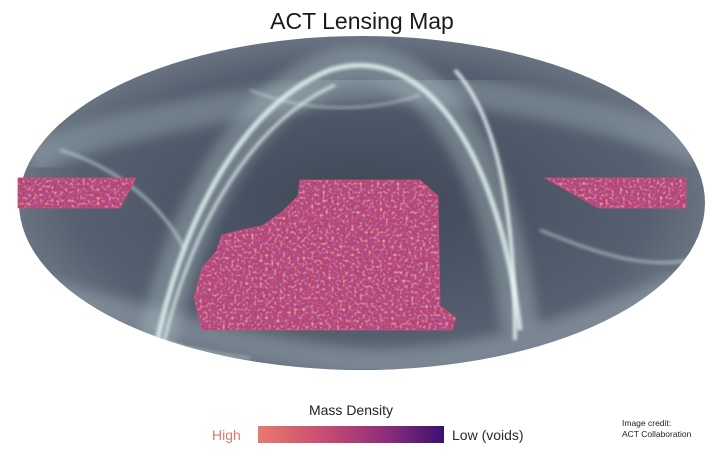 The width and height of the screenshot is (724, 458). What do you see at coordinates (77, 193) in the screenshot?
I see `patch-left` at bounding box center [77, 193].